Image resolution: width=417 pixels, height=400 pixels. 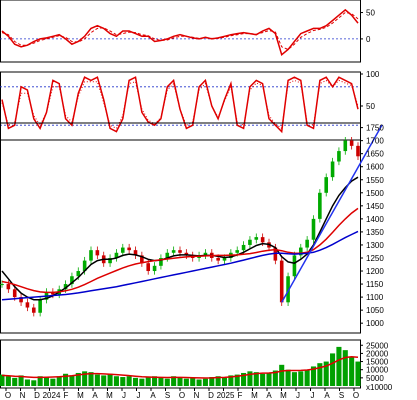 What do you see at coordinates (375, 167) in the screenshot?
I see `price-tick-label: 1600` at bounding box center [375, 167].